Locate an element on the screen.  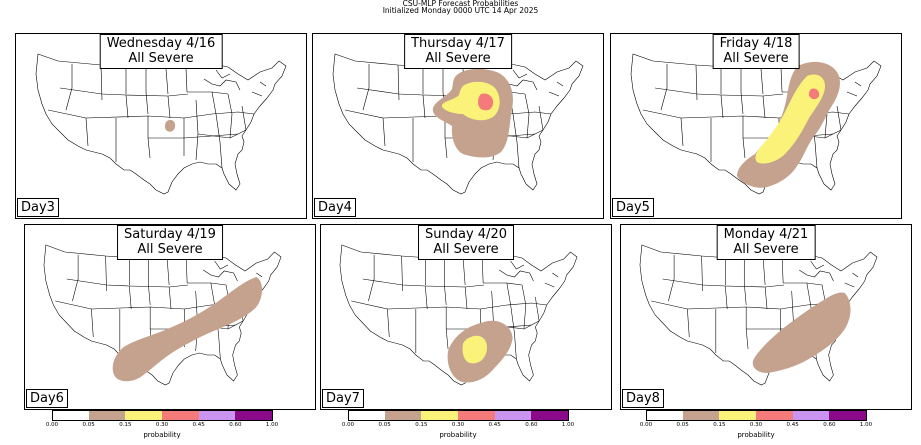
panel-day5: Friday 4/18 All Severe Day5 is located at coordinates (756, 126).